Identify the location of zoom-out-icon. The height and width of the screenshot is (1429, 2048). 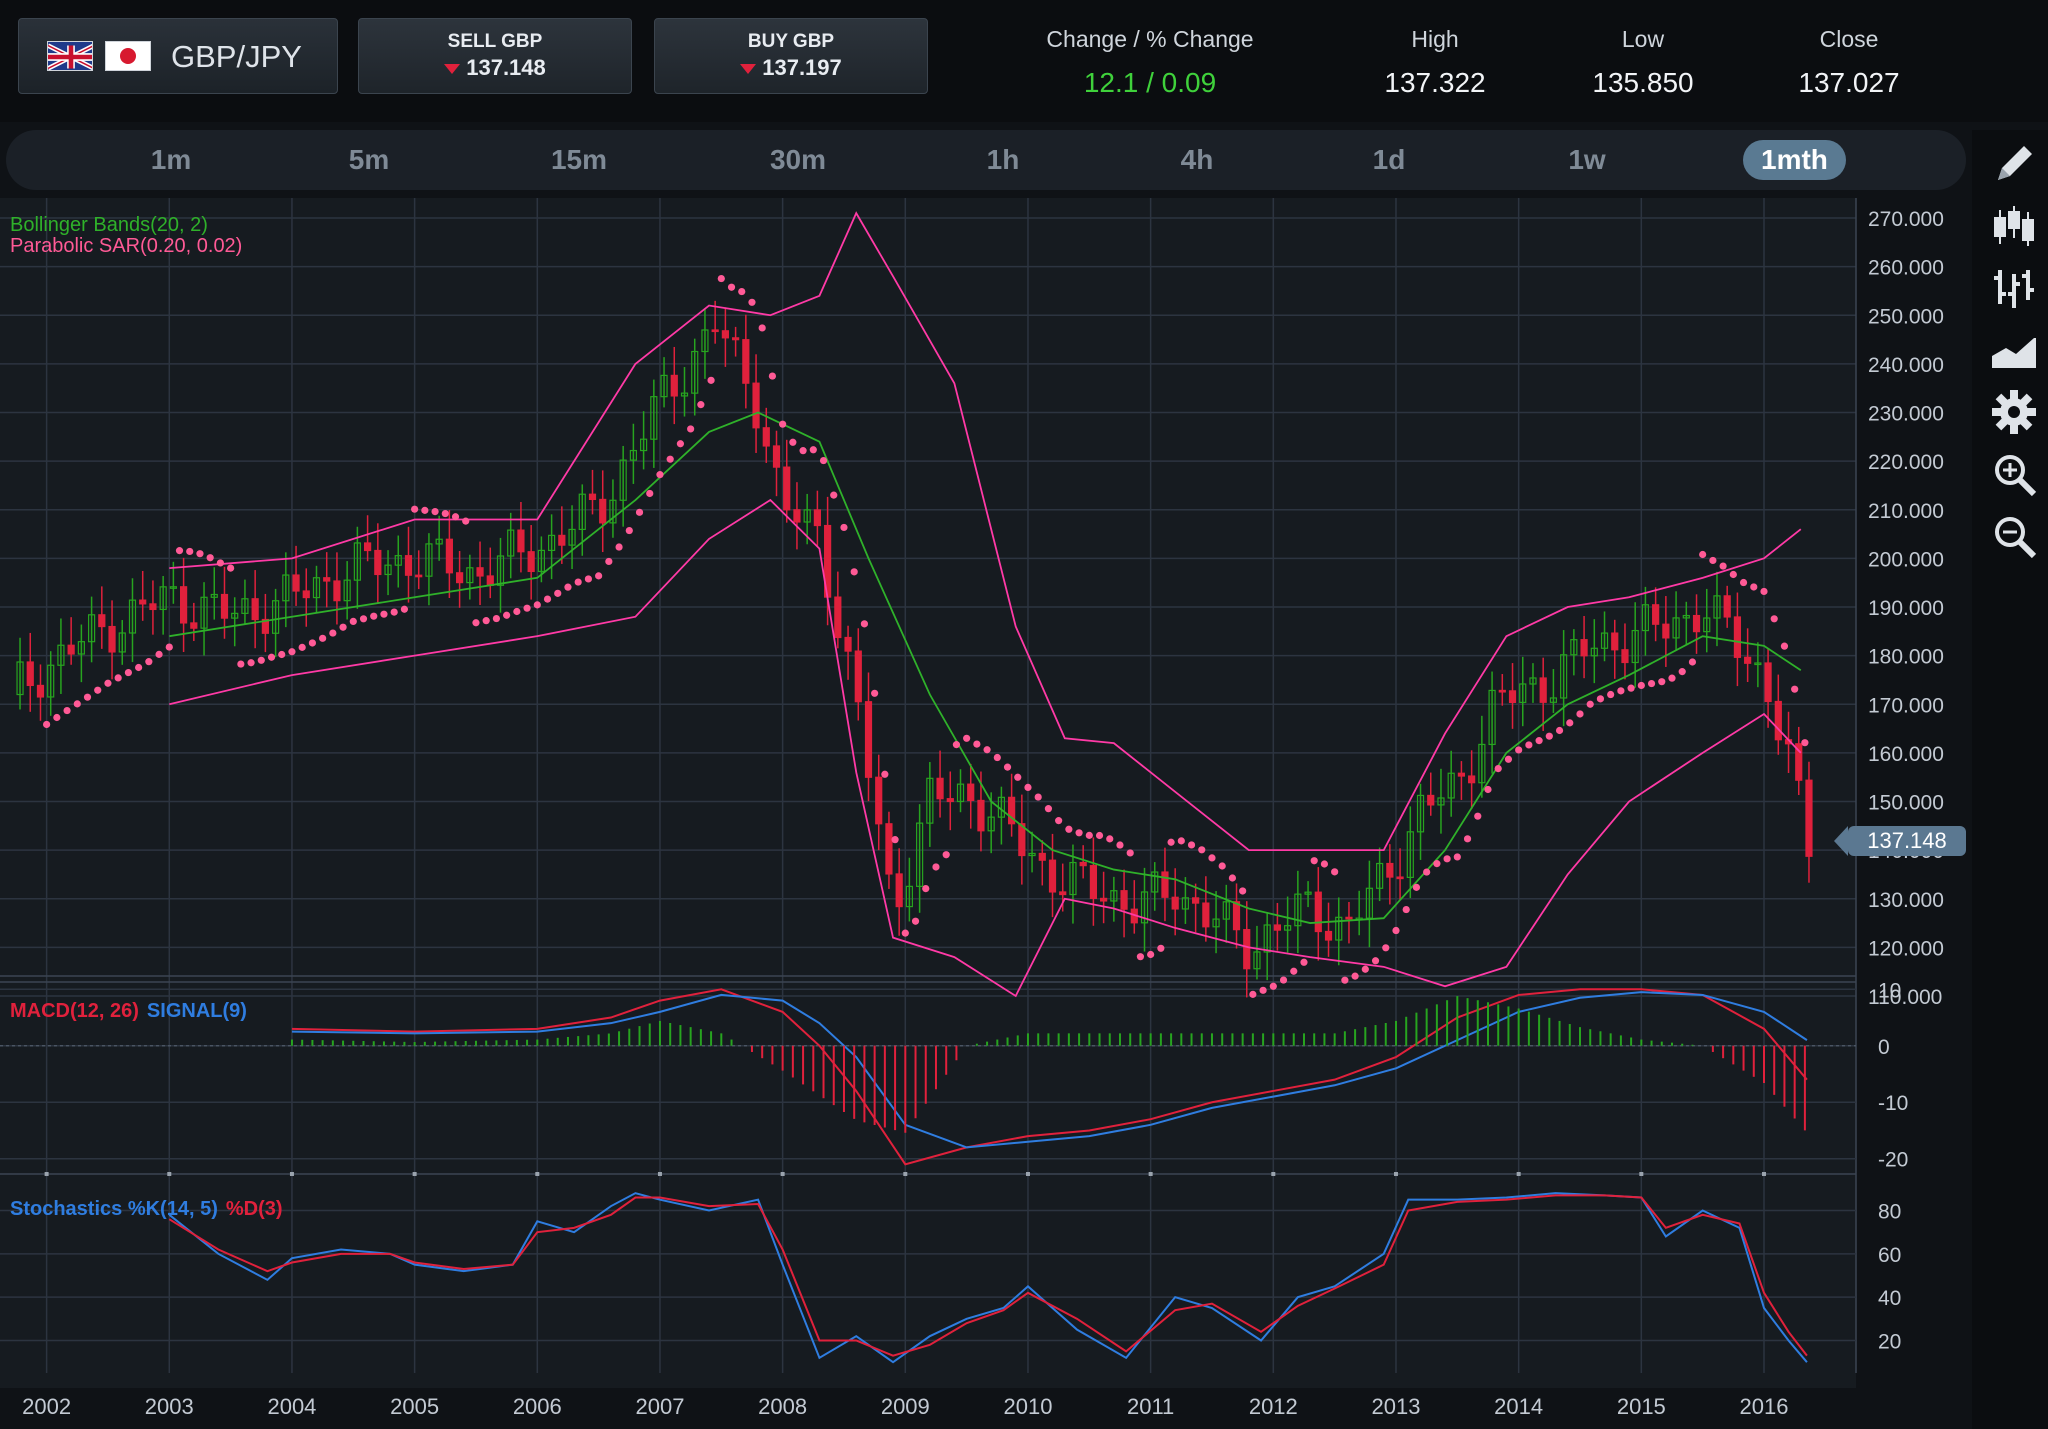
(2014, 536).